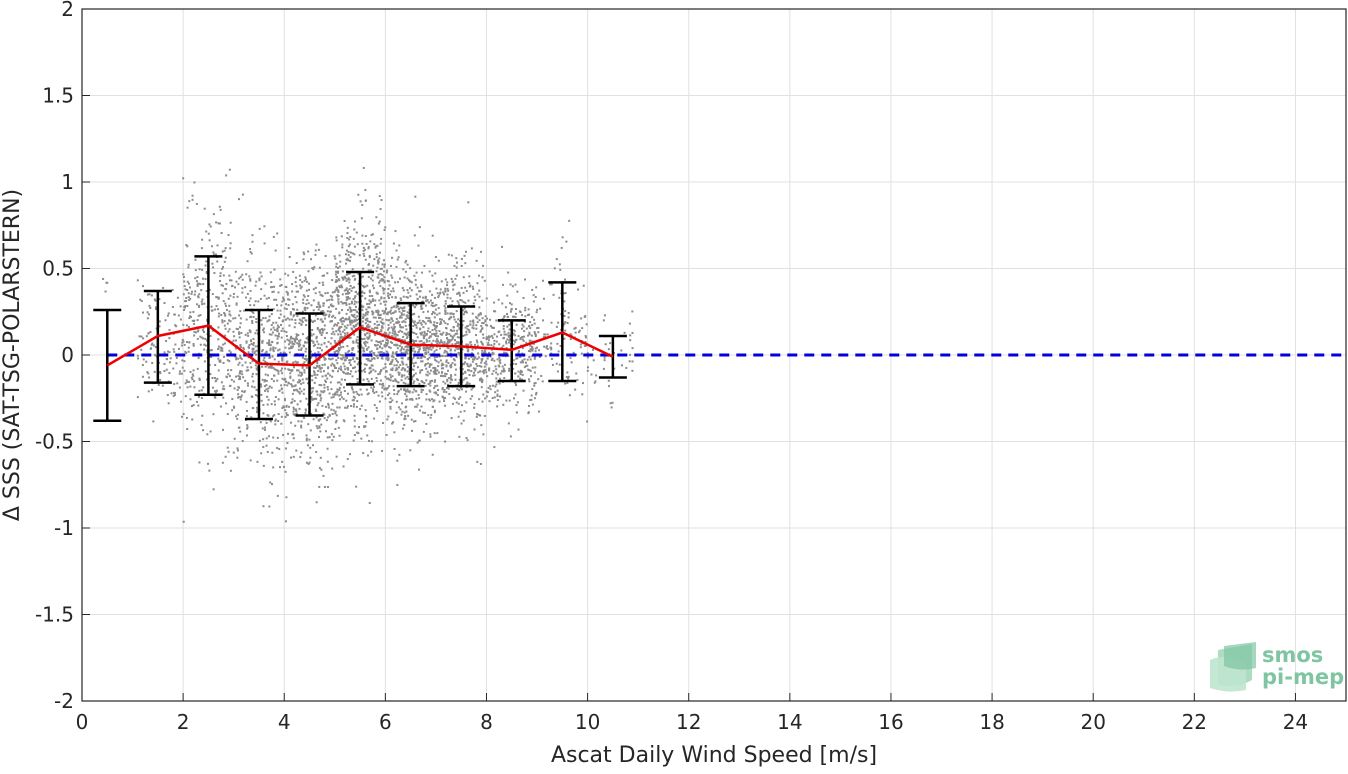  I want to click on x-tick-label: 12, so click(688, 722).